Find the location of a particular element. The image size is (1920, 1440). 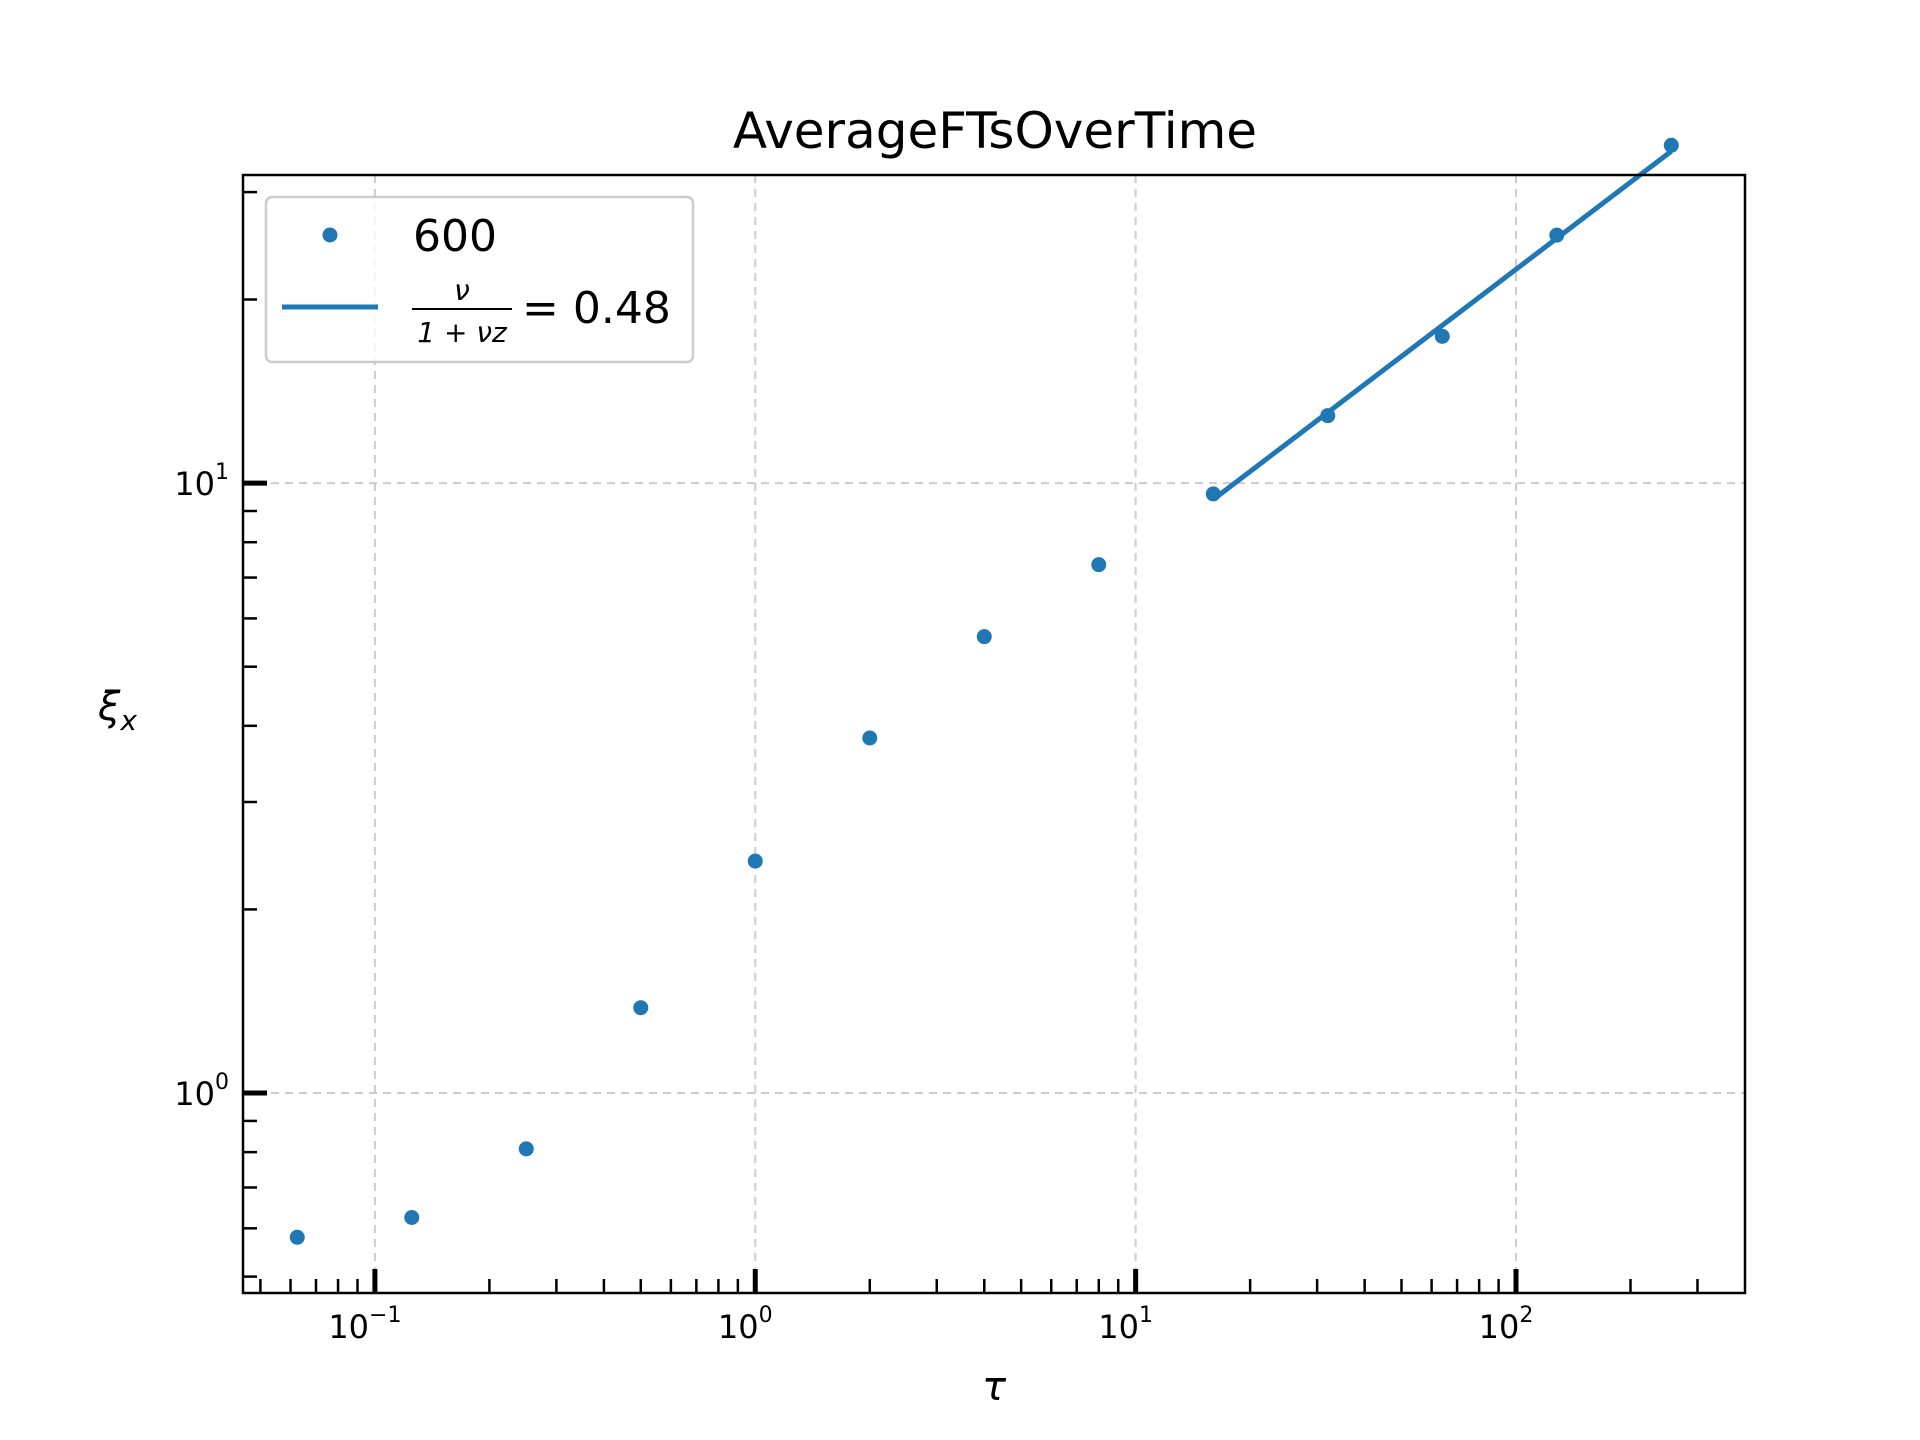

x-axis-ticks is located at coordinates (979, 1281).